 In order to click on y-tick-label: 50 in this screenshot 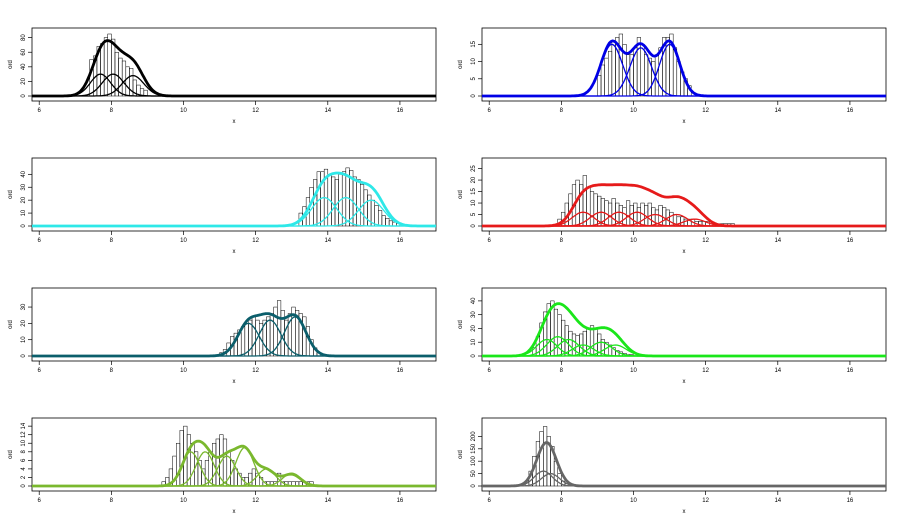, I will do `click(474, 473)`.